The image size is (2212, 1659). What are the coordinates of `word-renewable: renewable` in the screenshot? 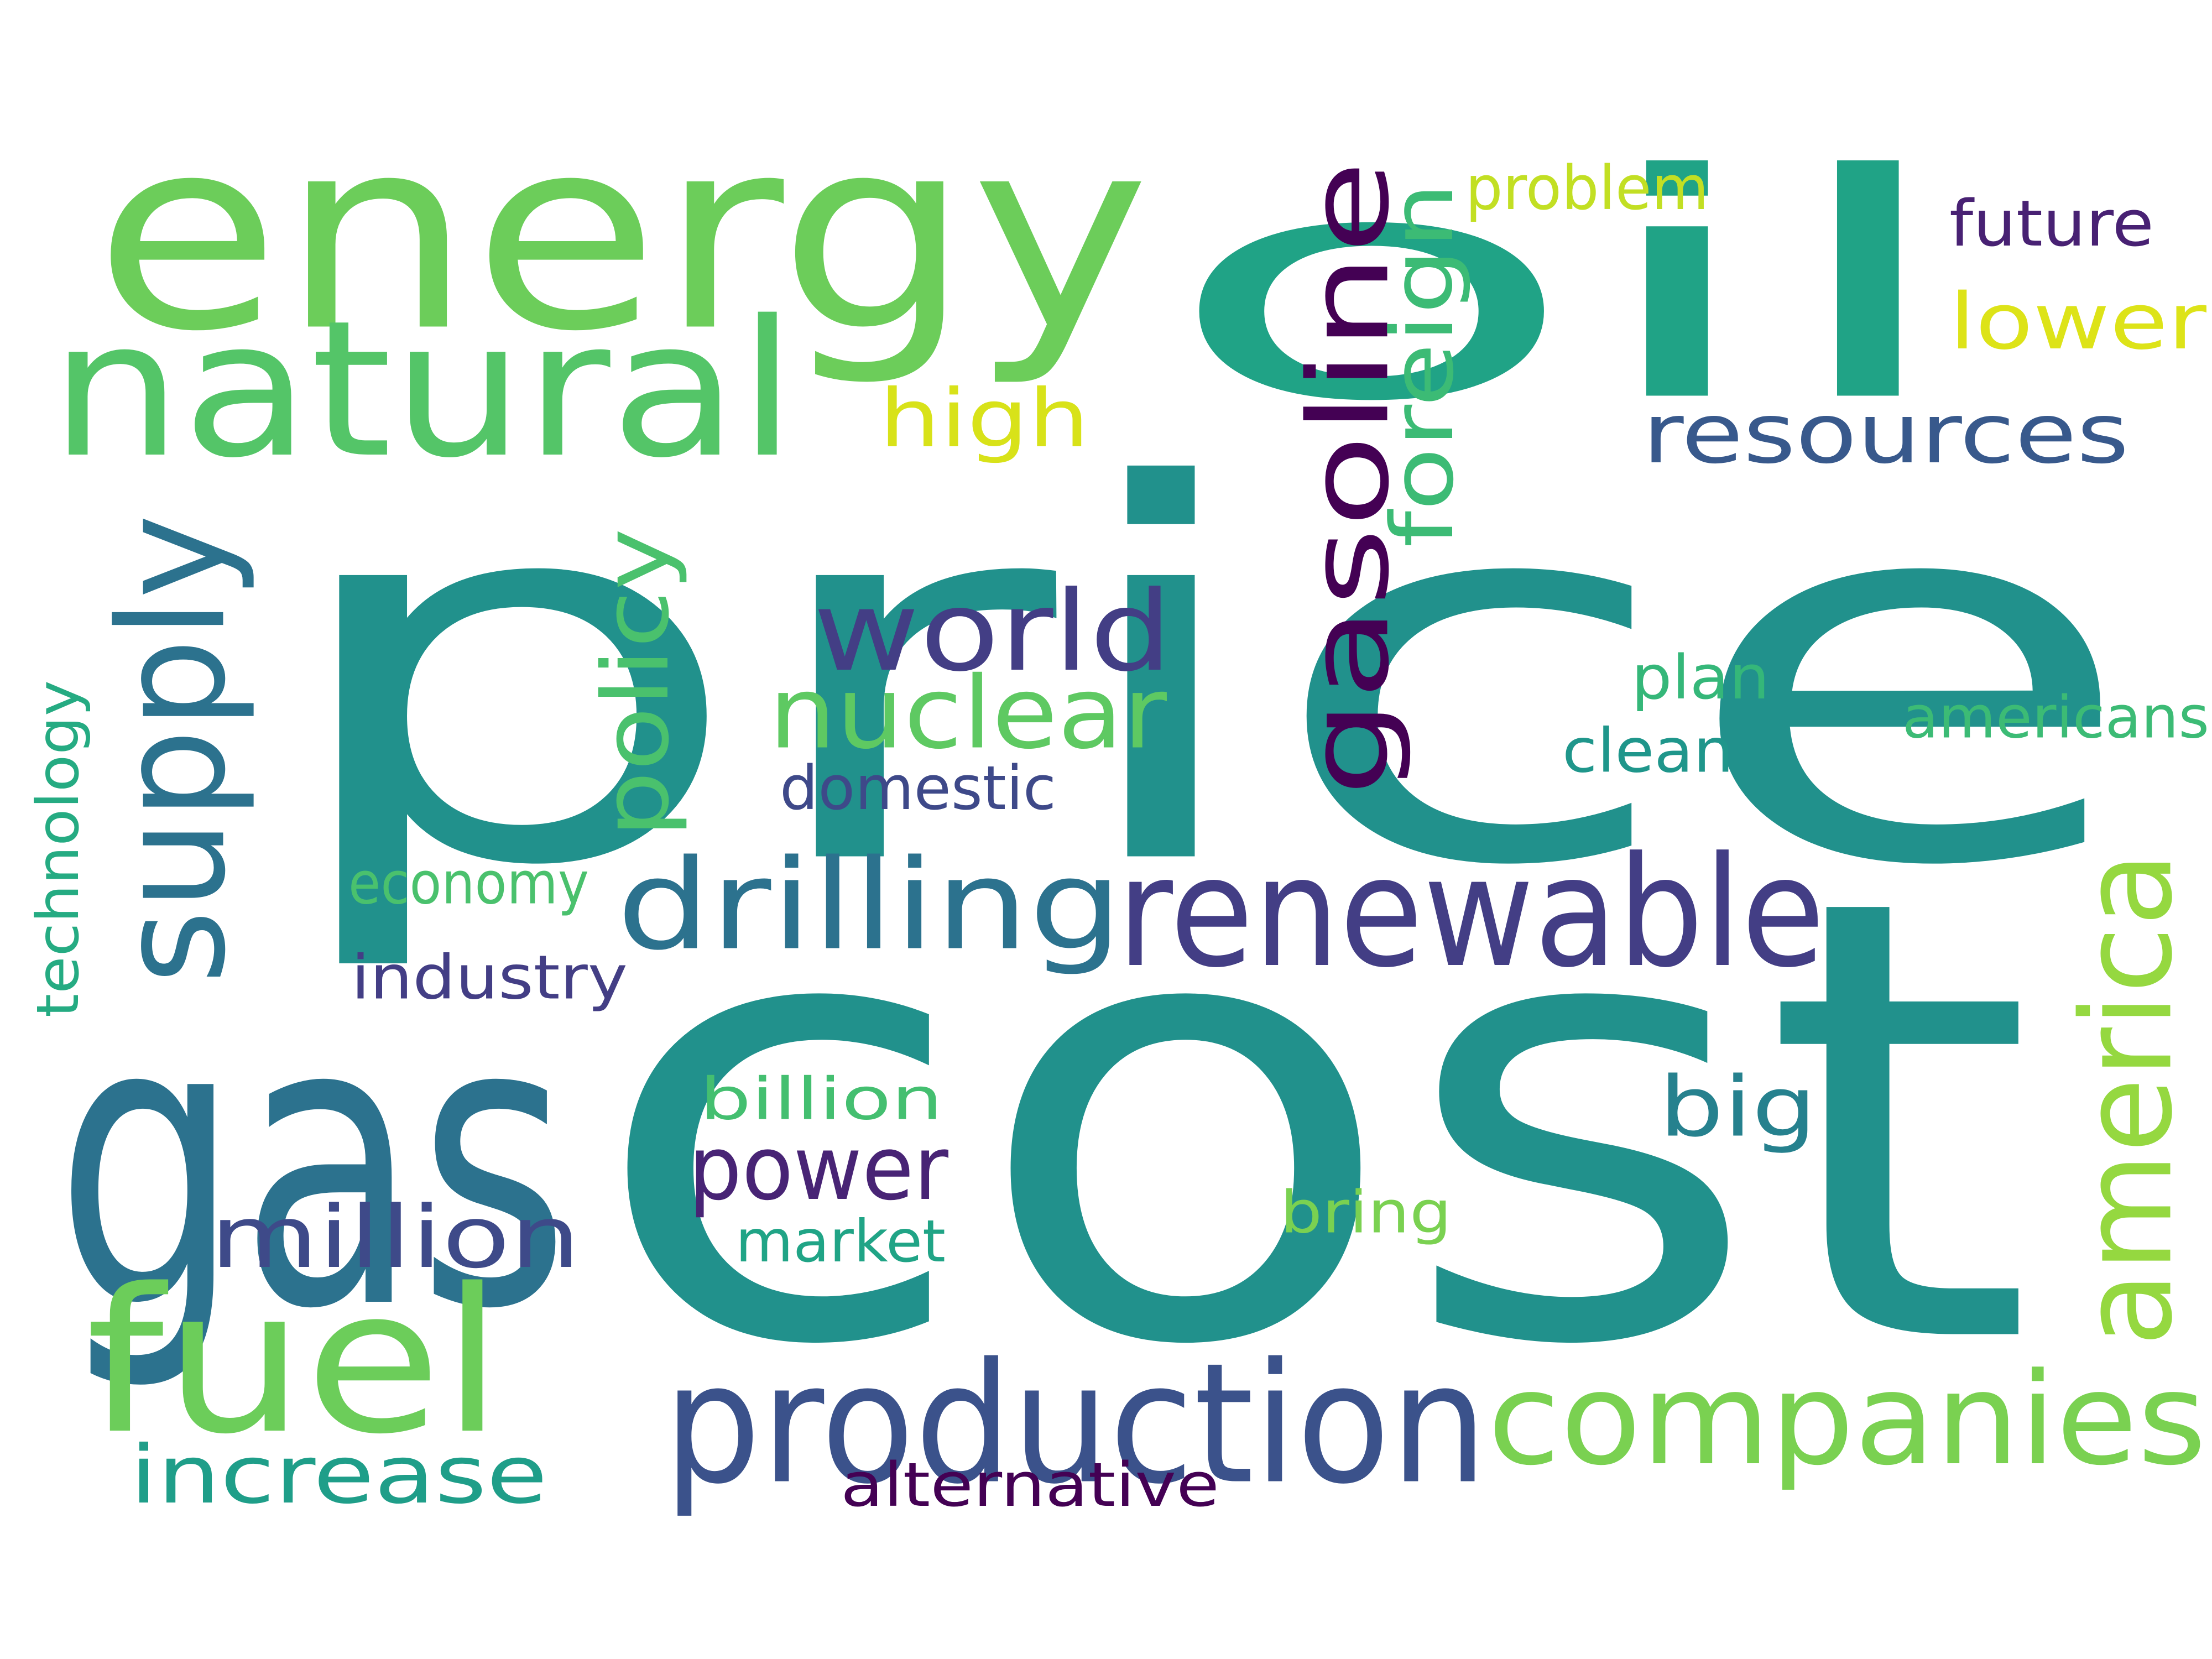 It's located at (1471, 913).